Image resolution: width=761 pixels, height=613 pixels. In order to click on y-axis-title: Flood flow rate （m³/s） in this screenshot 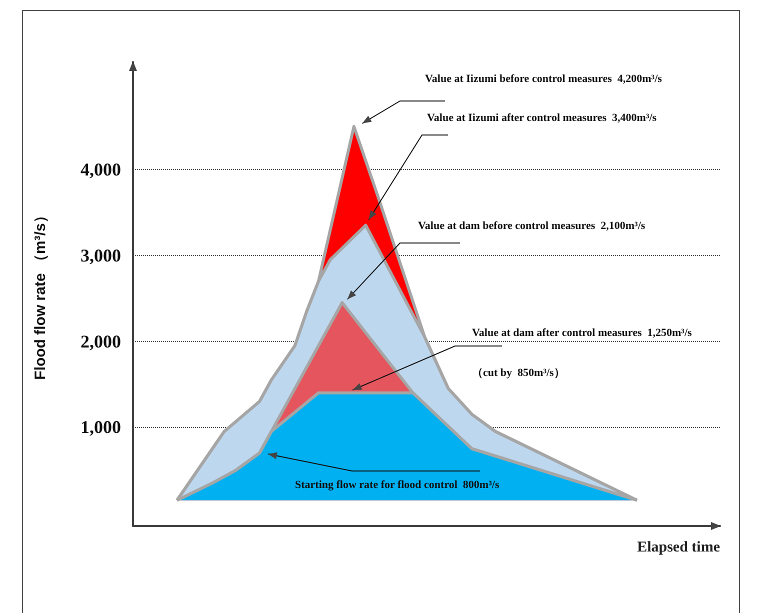, I will do `click(40, 294)`.